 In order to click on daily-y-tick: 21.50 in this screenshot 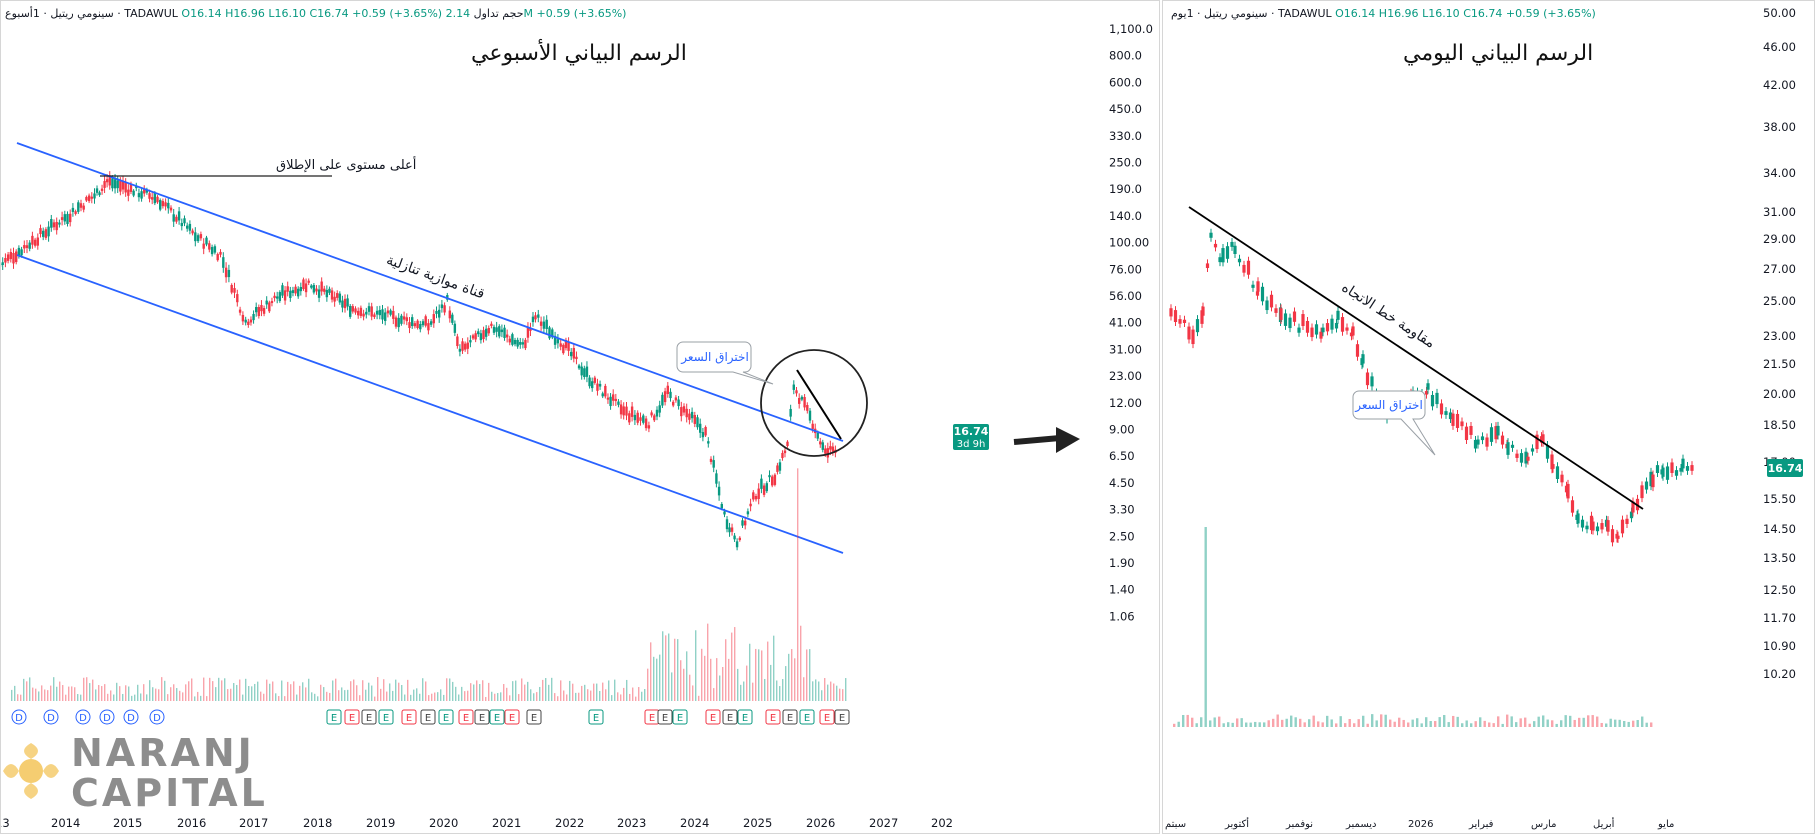, I will do `click(1779, 364)`.